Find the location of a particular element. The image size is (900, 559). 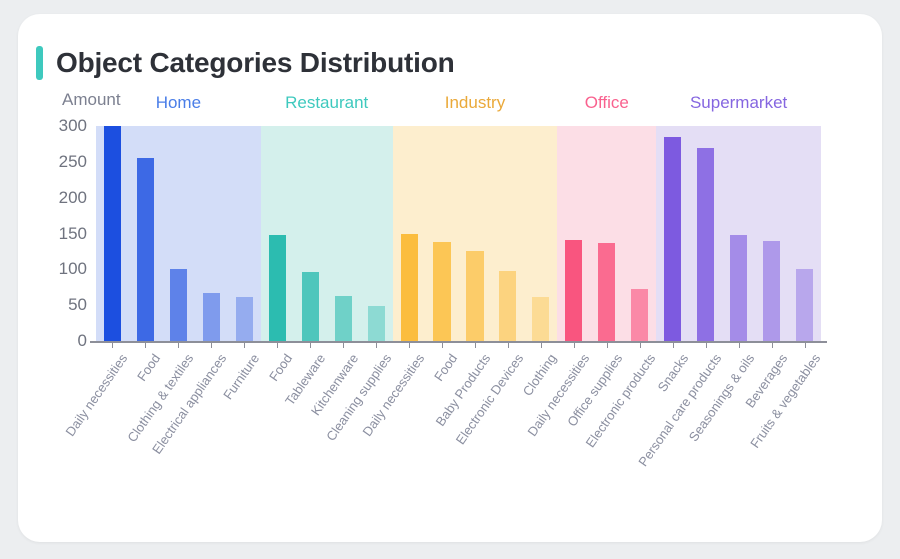

y-axis-tick-label: 100 is located at coordinates (72, 269).